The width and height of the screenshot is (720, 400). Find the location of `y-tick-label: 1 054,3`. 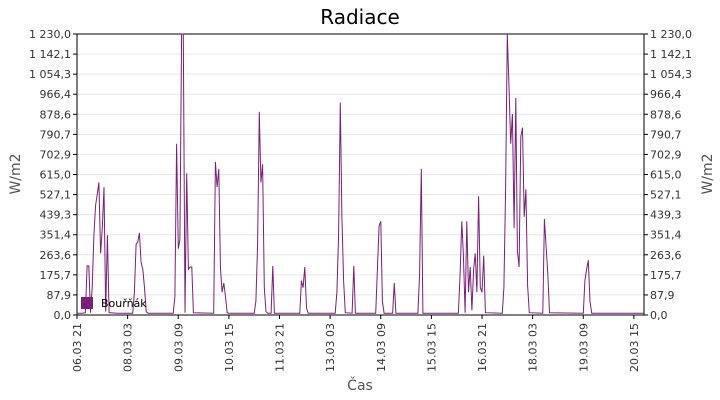

y-tick-label: 1 054,3 is located at coordinates (50, 74).